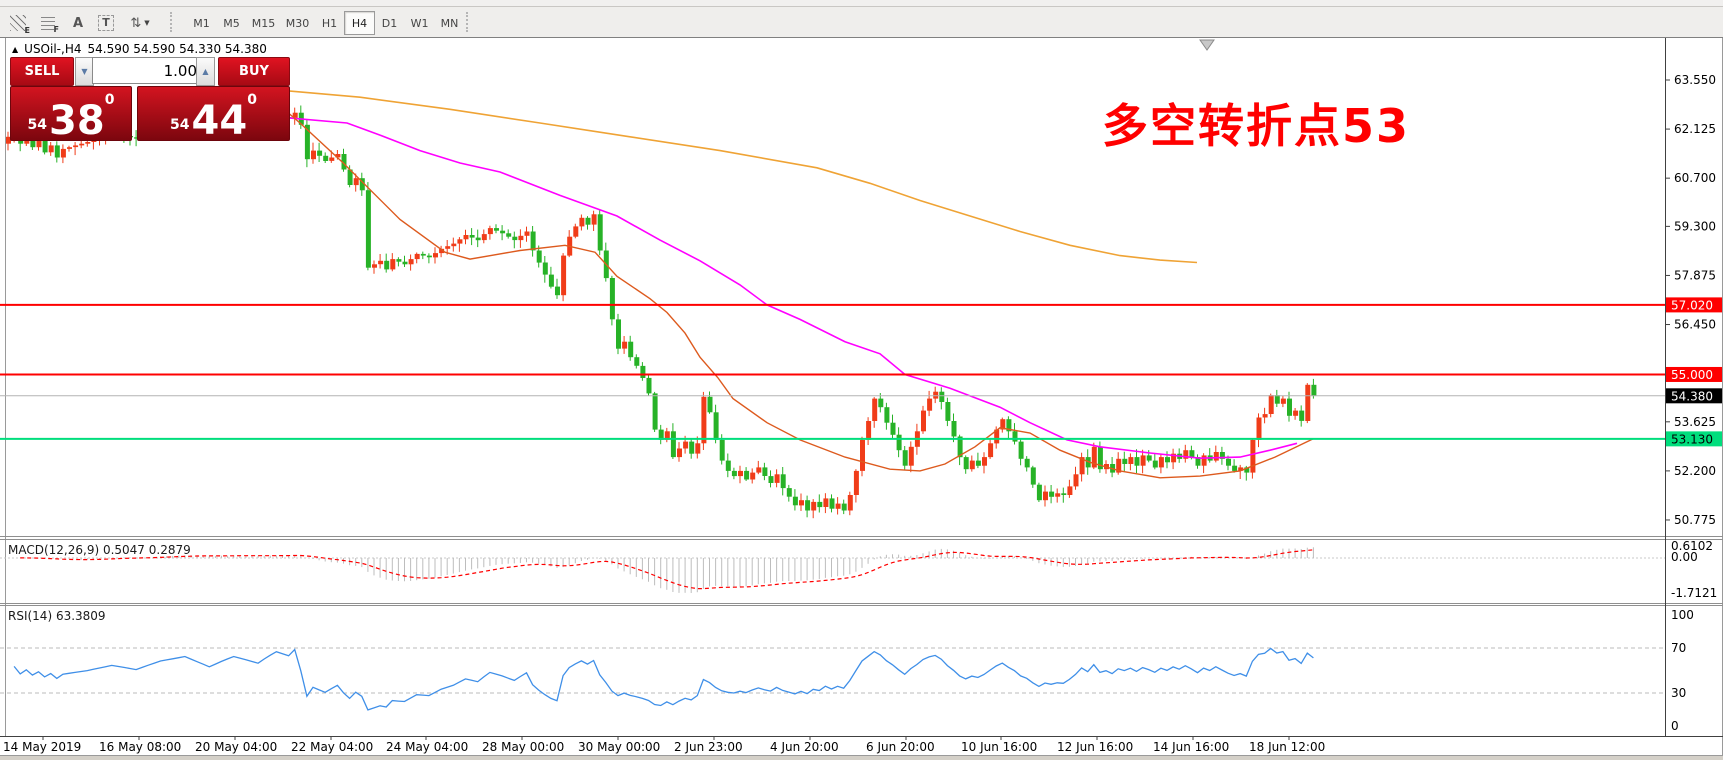 This screenshot has height=760, width=1723. I want to click on date-axis-label: 22 May 04:00, so click(332, 747).